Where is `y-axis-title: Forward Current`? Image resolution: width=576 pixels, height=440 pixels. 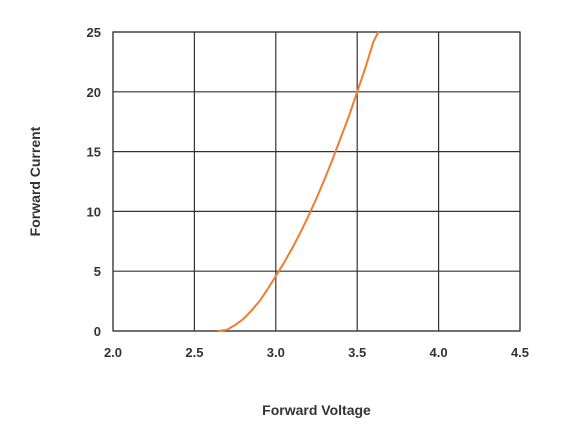 y-axis-title: Forward Current is located at coordinates (35, 181).